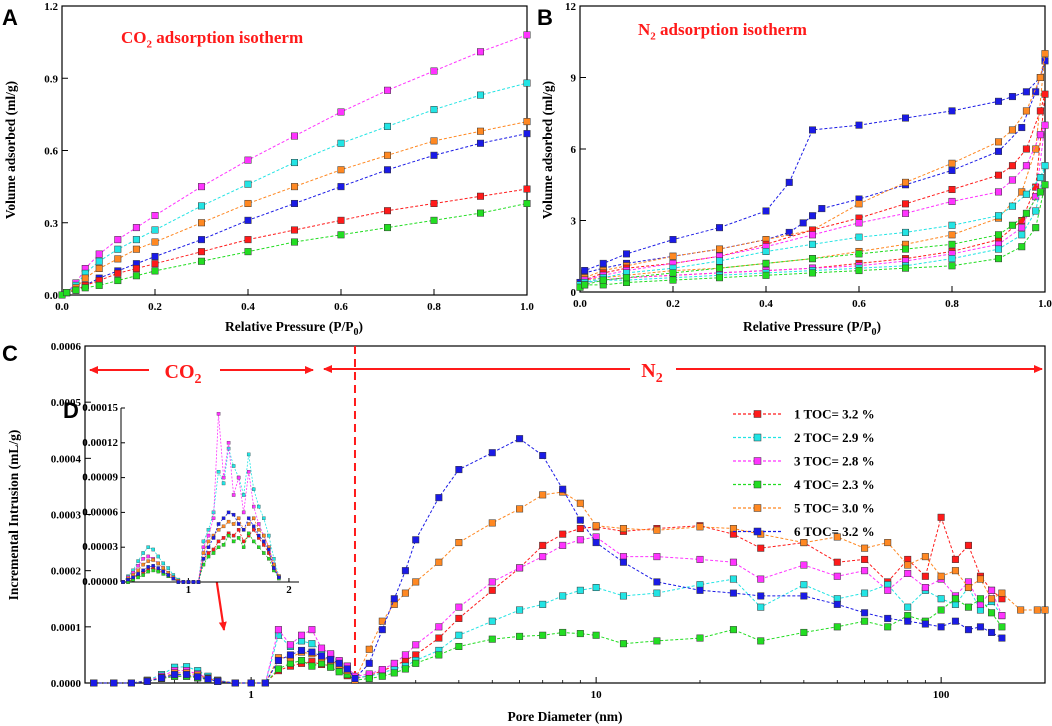 The image size is (1052, 726). I want to click on panel-d-series-5-point, so click(143, 564).